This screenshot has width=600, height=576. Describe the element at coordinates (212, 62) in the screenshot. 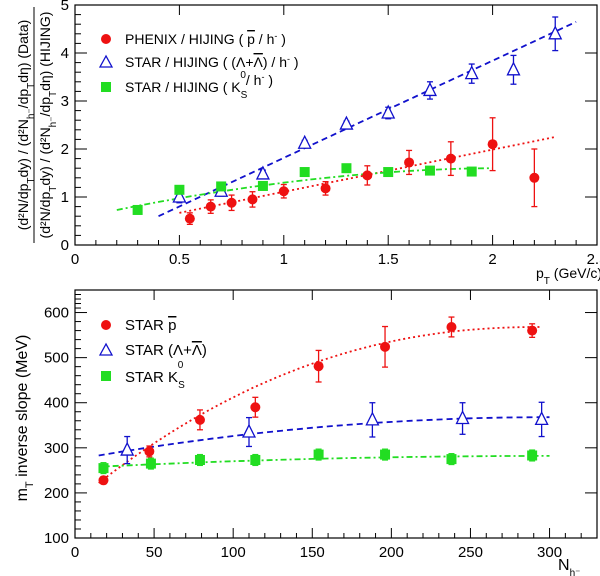

I see `legend-label-lambda: STAR / HIJING ( (Λ+Λ) / h- )` at that location.